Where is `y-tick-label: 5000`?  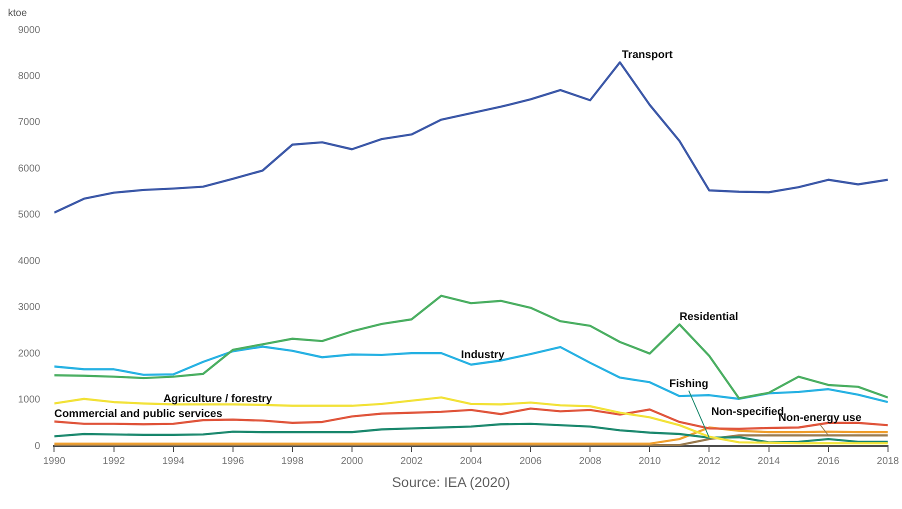
y-tick-label: 5000 is located at coordinates (29, 215).